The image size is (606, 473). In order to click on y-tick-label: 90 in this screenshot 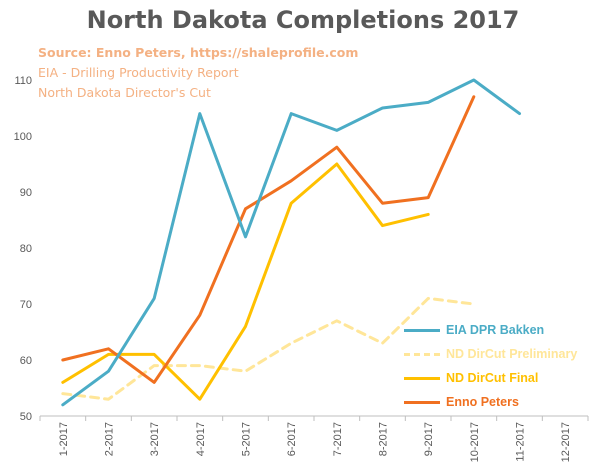, I will do `click(26, 193)`.